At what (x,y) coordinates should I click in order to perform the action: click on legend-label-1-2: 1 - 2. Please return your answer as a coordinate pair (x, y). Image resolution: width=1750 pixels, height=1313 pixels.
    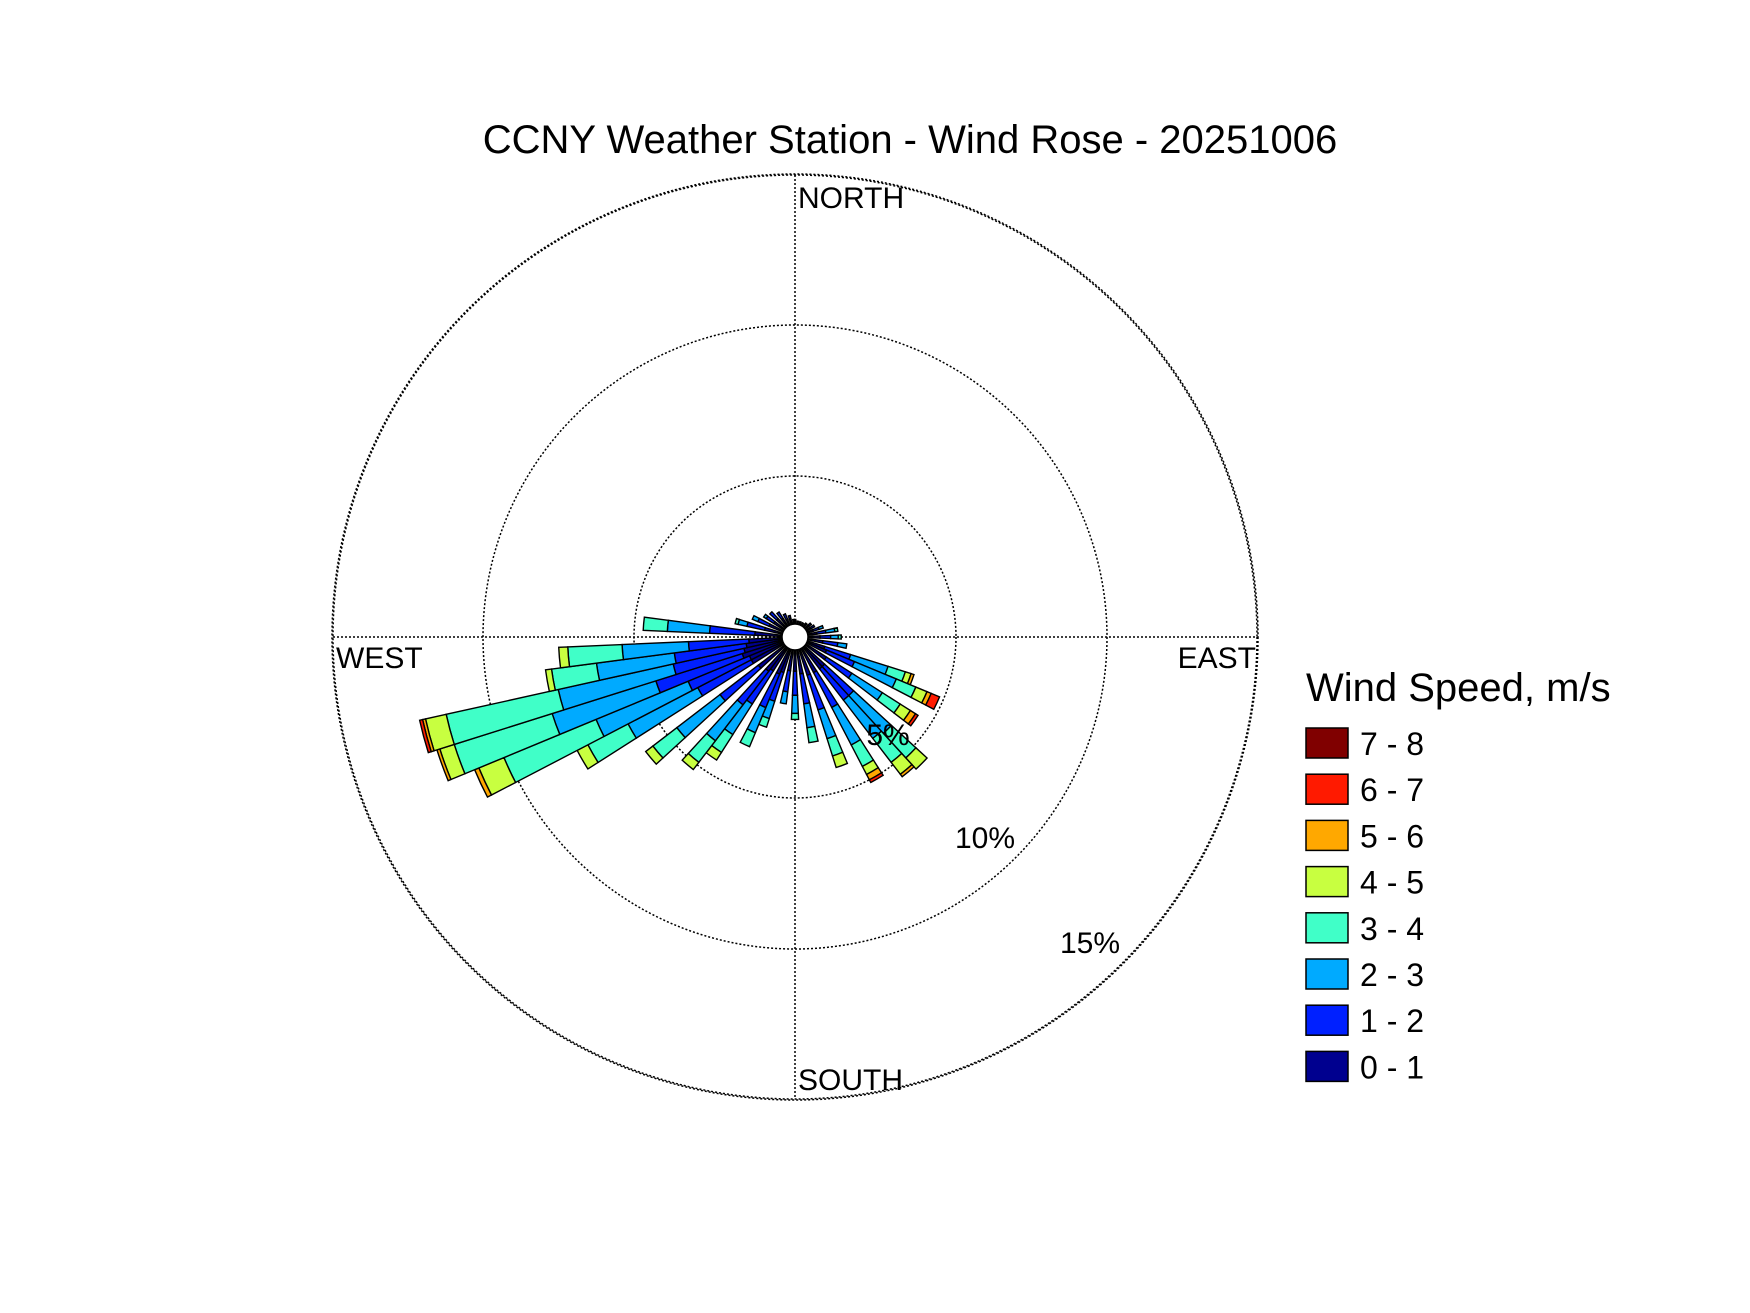
    Looking at the image, I should click on (1392, 1021).